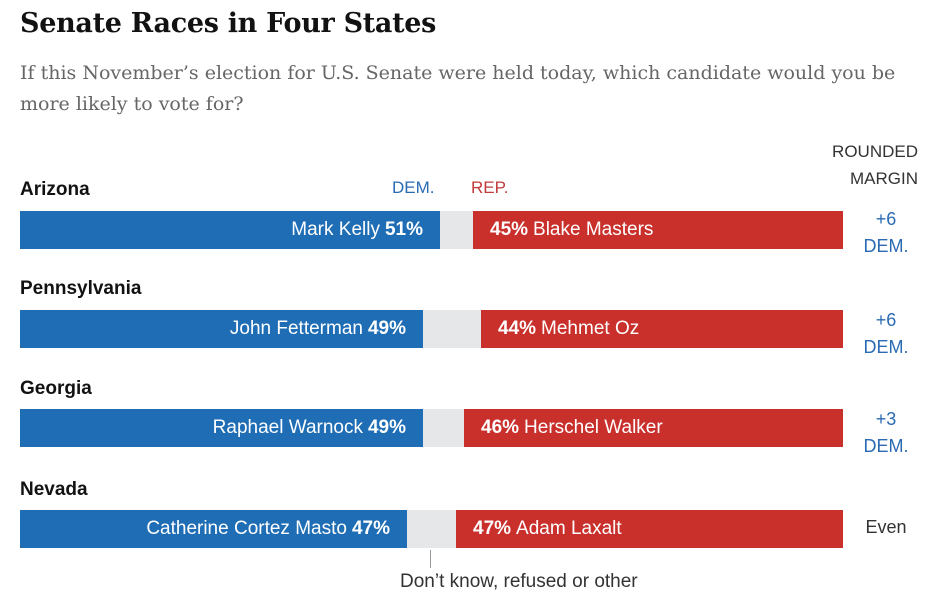 Image resolution: width=931 pixels, height=598 pixels. I want to click on chart-title: Senate Races in Four States, so click(228, 23).